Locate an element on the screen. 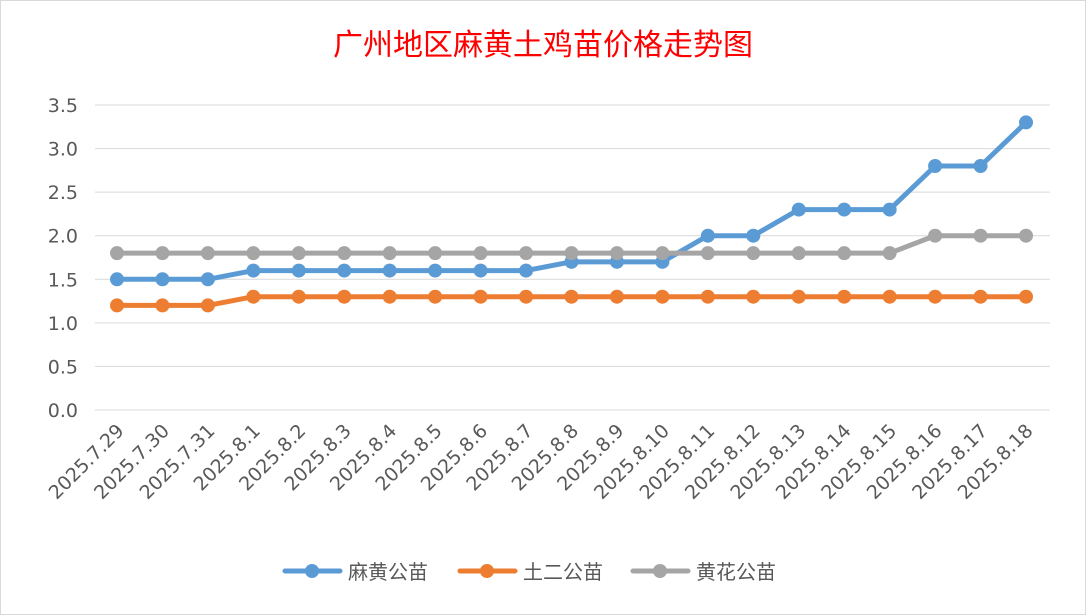 Image resolution: width=1086 pixels, height=615 pixels. y-tick-label: 0.5 is located at coordinates (63, 367).